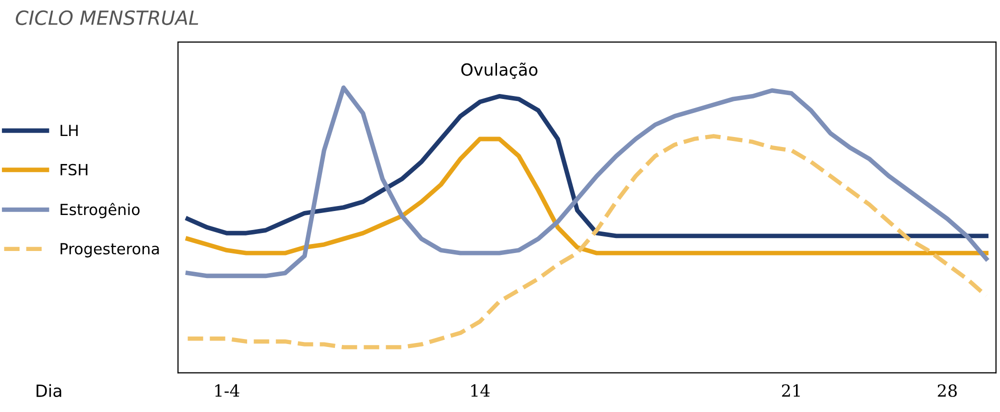  What do you see at coordinates (107, 18) in the screenshot?
I see `chart-title: CICLO MENSTRUAL` at bounding box center [107, 18].